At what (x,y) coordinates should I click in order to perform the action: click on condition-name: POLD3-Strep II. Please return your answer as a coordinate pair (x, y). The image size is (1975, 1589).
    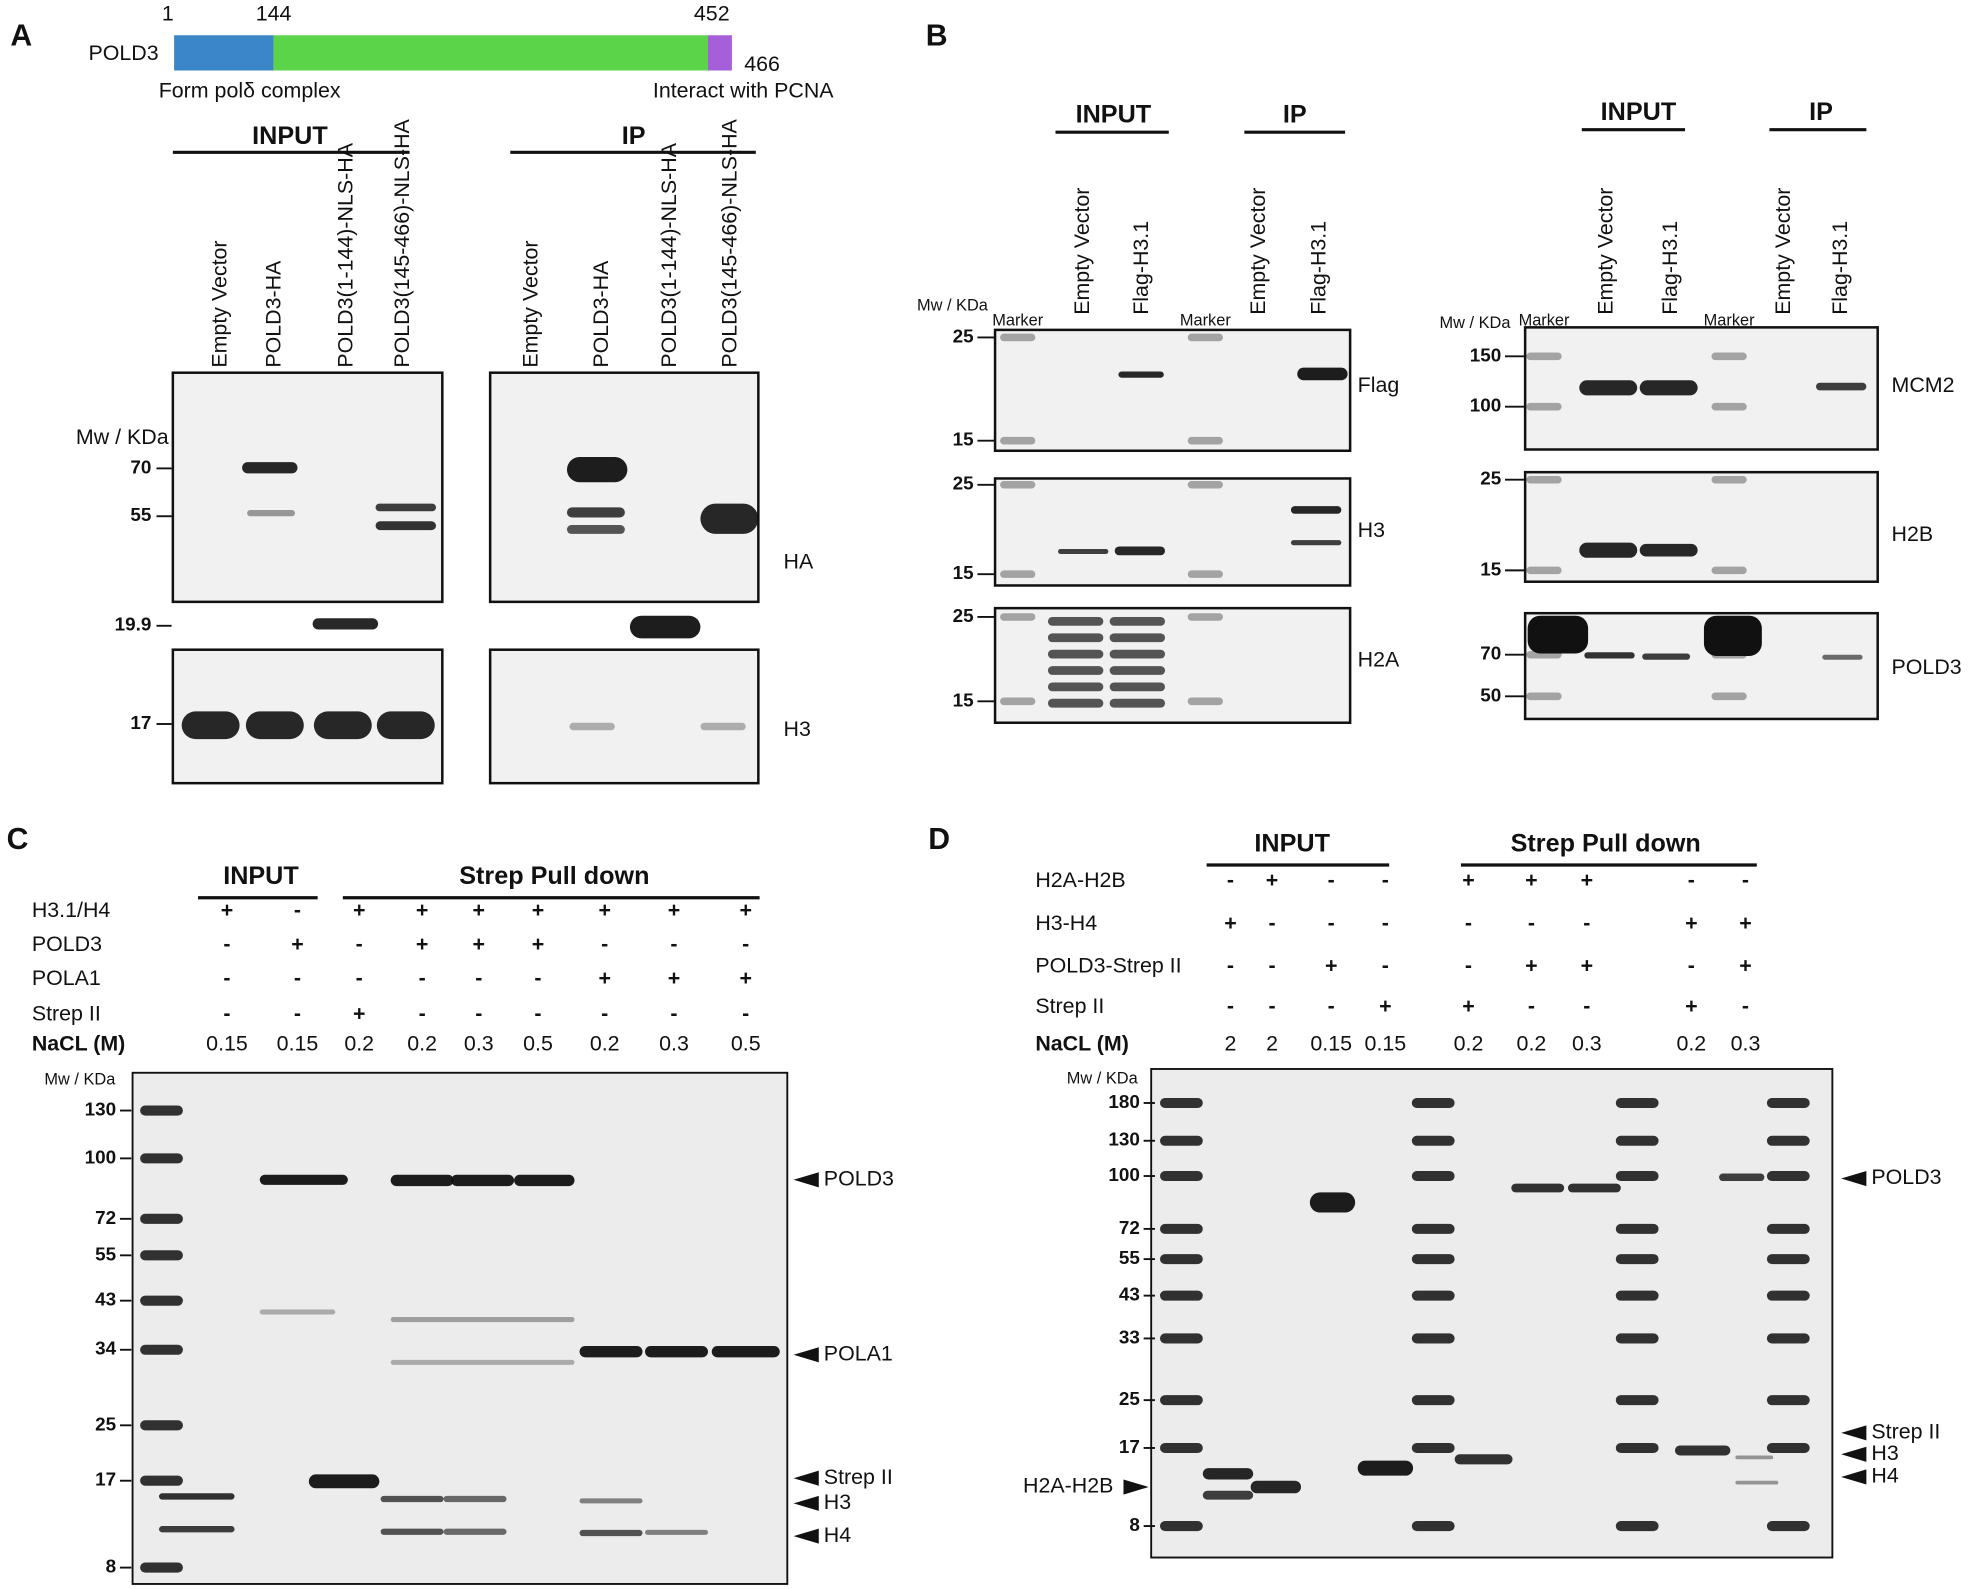
    Looking at the image, I should click on (1108, 966).